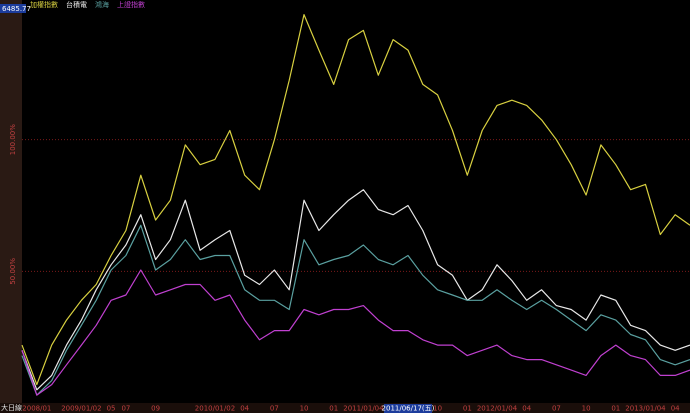  I want to click on x-axis-strip, so click(345, 408).